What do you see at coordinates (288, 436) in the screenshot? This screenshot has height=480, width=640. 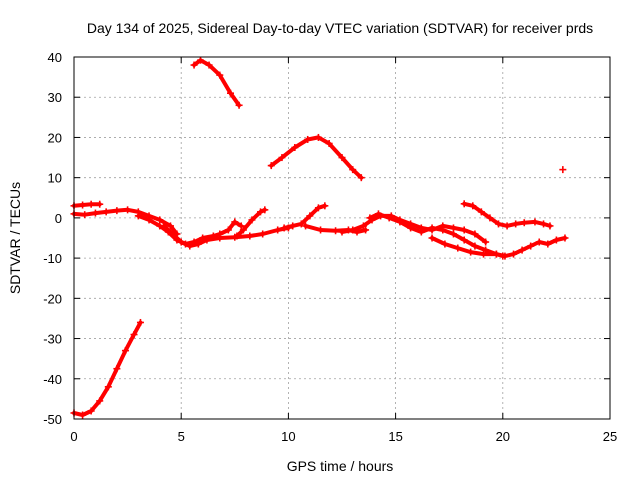 I see `x-tick-label: 10` at bounding box center [288, 436].